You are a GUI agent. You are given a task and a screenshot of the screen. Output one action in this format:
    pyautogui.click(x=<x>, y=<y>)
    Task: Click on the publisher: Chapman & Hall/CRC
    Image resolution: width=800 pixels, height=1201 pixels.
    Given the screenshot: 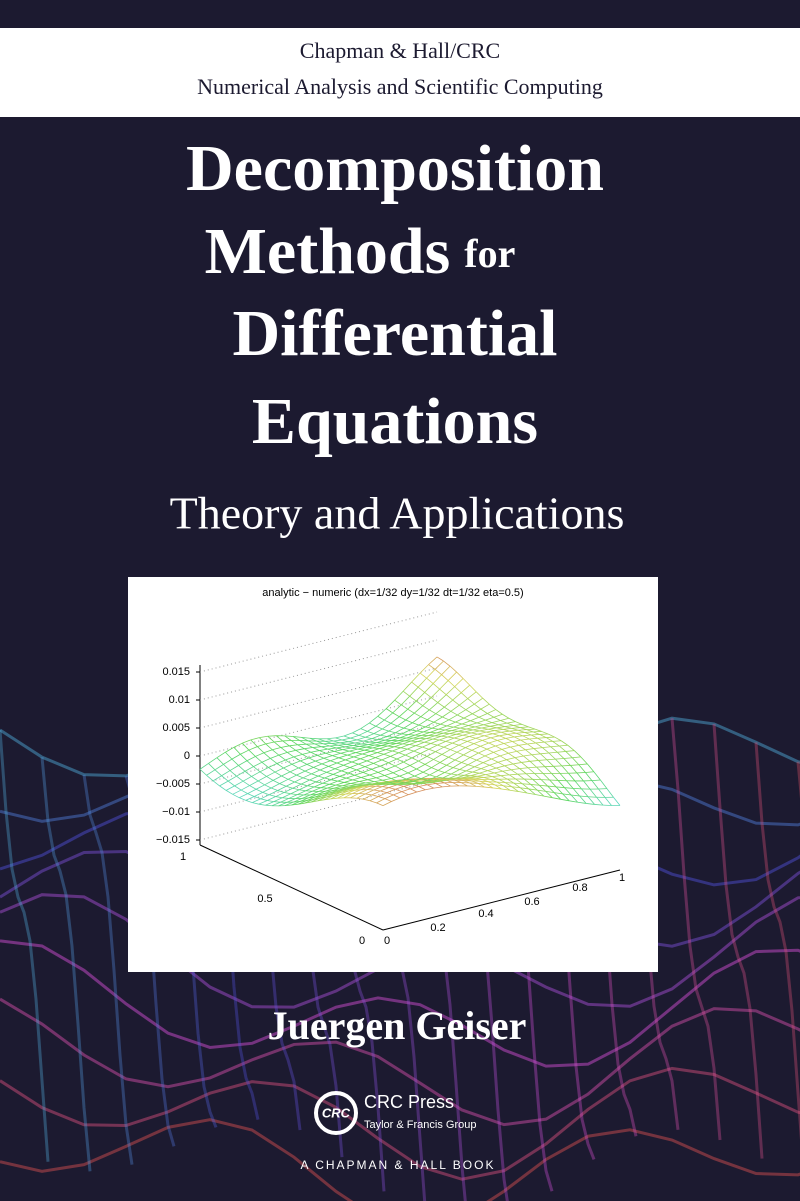 What is the action you would take?
    pyautogui.click(x=400, y=50)
    